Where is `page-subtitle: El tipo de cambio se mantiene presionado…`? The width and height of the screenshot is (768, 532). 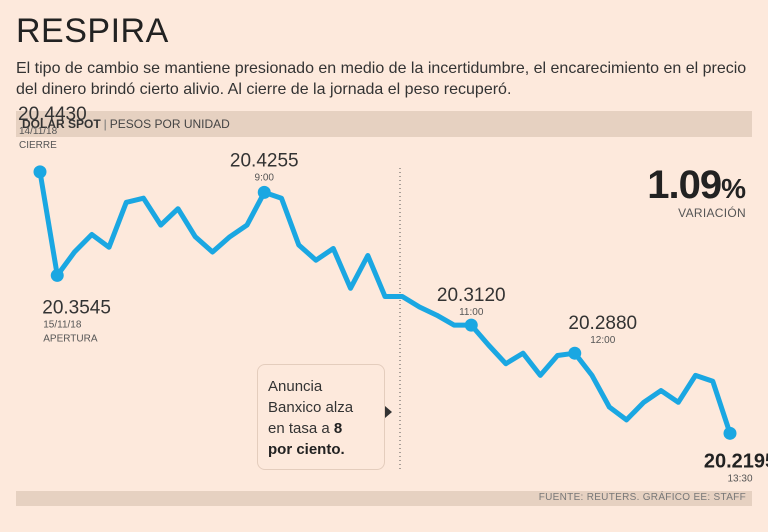 page-subtitle: El tipo de cambio se mantiene presionado… is located at coordinates (381, 79).